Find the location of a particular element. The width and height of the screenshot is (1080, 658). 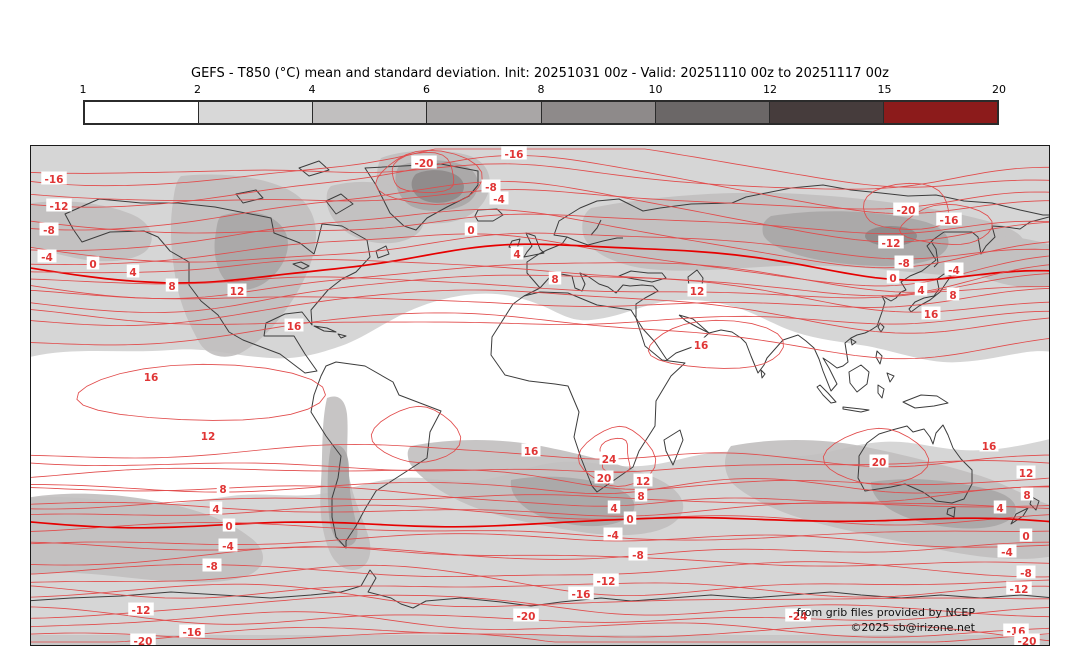

contour-label: 24 is located at coordinates (609, 458).